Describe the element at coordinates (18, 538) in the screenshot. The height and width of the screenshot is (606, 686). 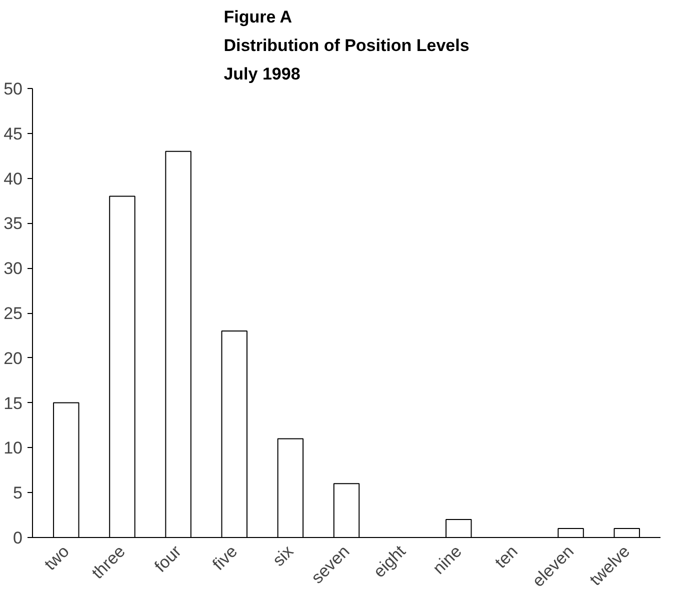
I see `y-tick-label: 0` at that location.